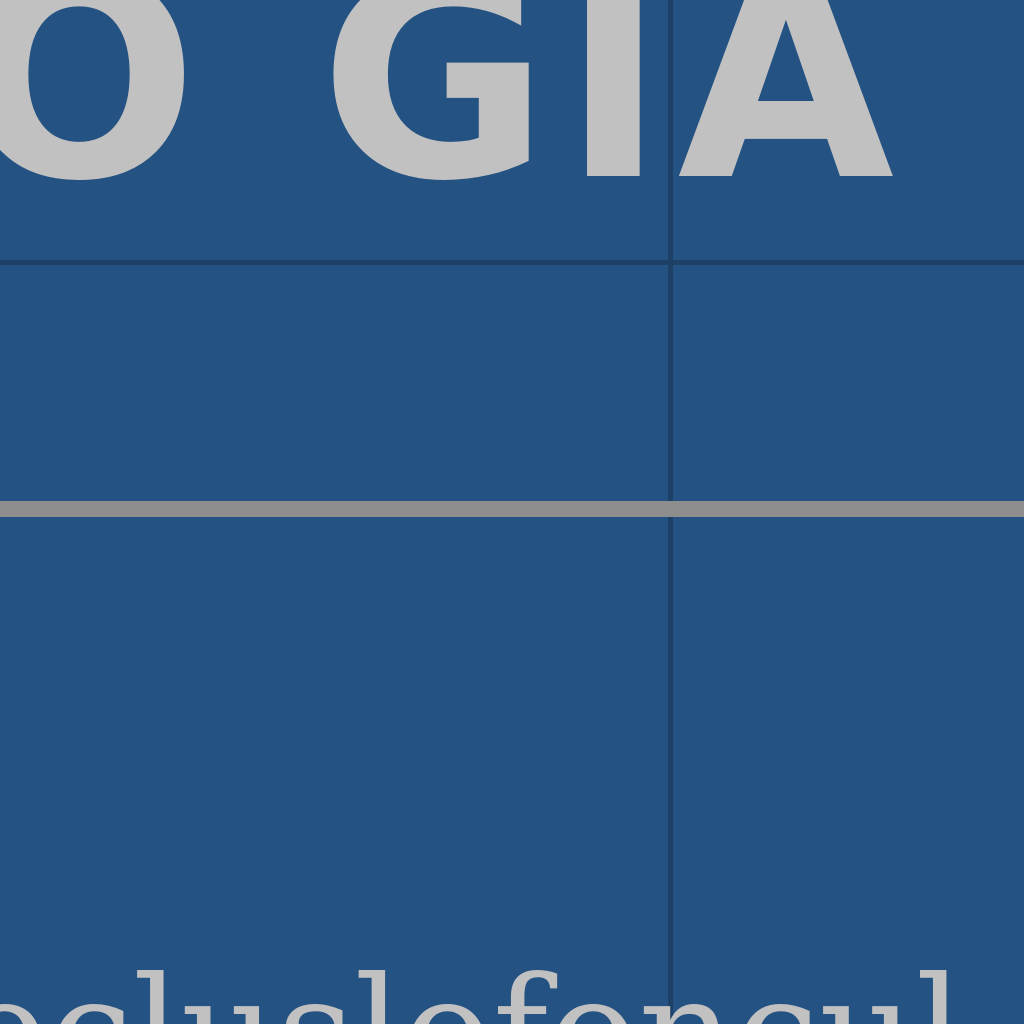 Image resolution: width=1024 pixels, height=1024 pixels. Describe the element at coordinates (512, 262) in the screenshot. I see `horizontal-grid-line` at that location.